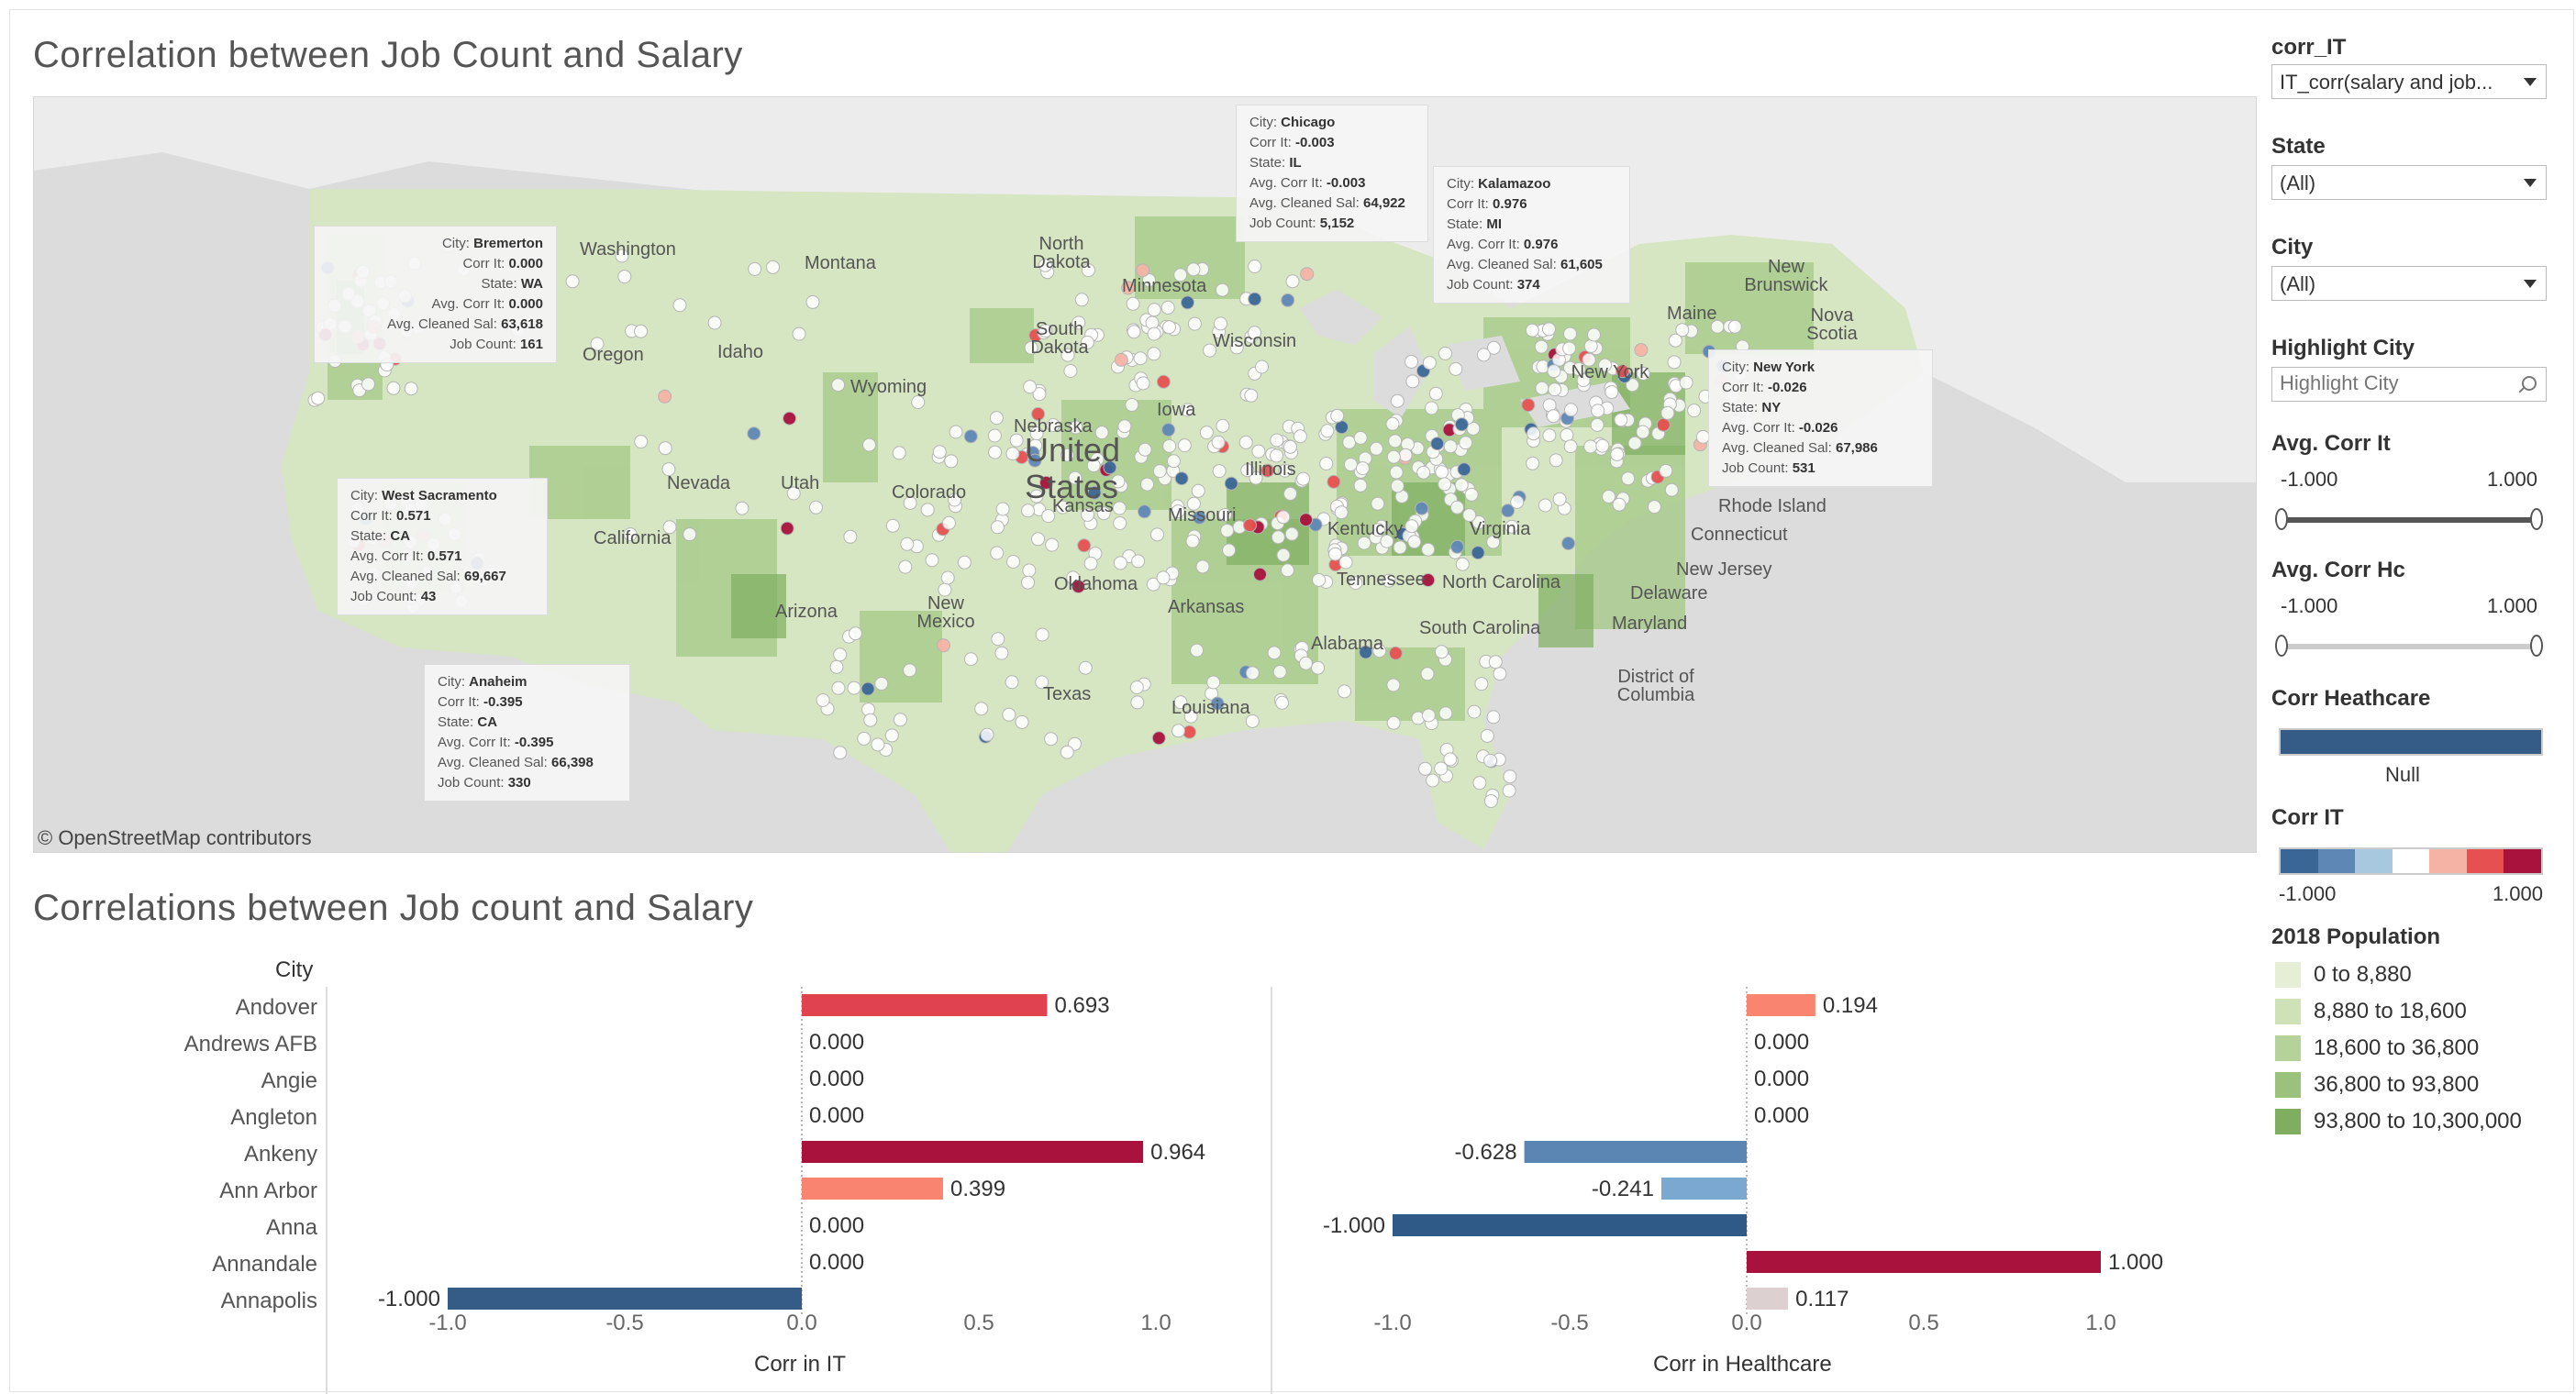 The image size is (2576, 1394). I want to click on bar, so click(1570, 1225).